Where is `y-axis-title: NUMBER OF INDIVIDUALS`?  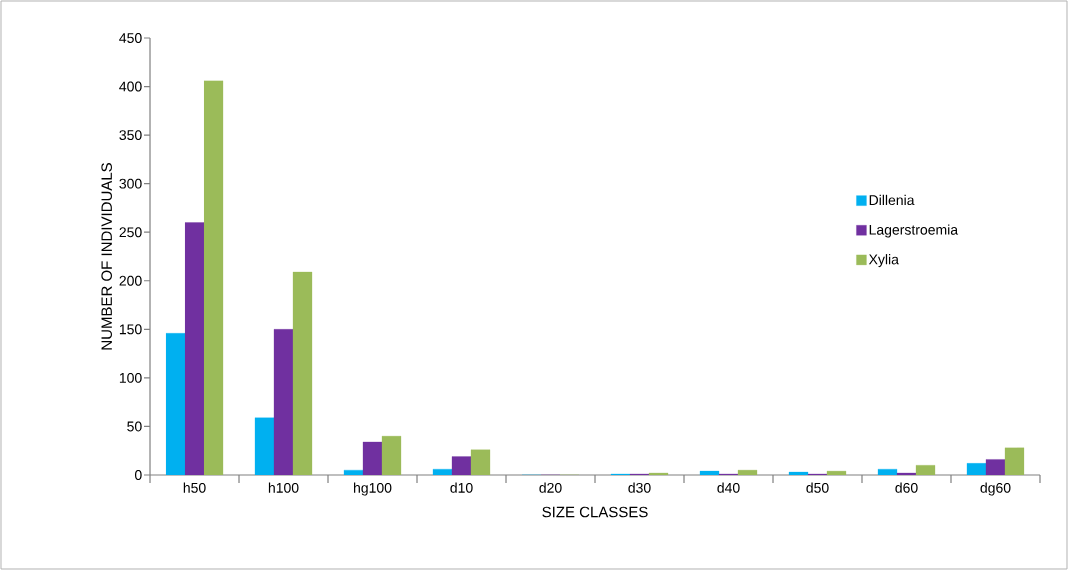
y-axis-title: NUMBER OF INDIVIDUALS is located at coordinates (106, 256).